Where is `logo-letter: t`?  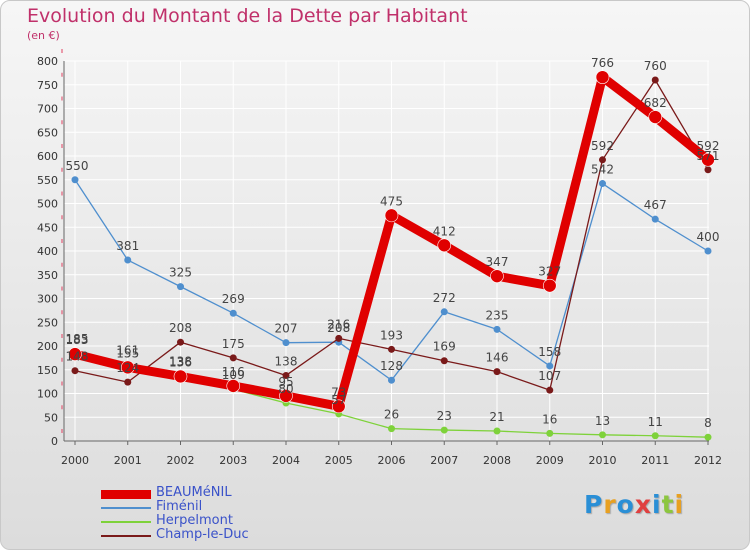 logo-letter: t is located at coordinates (668, 504).